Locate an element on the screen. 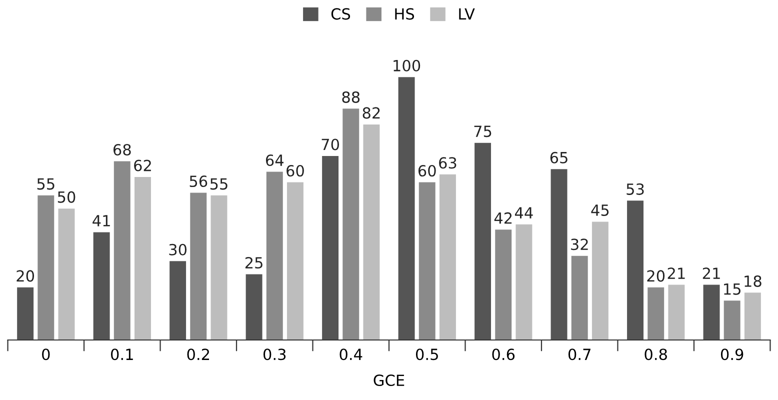 The image size is (778, 400). x-tick-label: 0.4 is located at coordinates (351, 354).